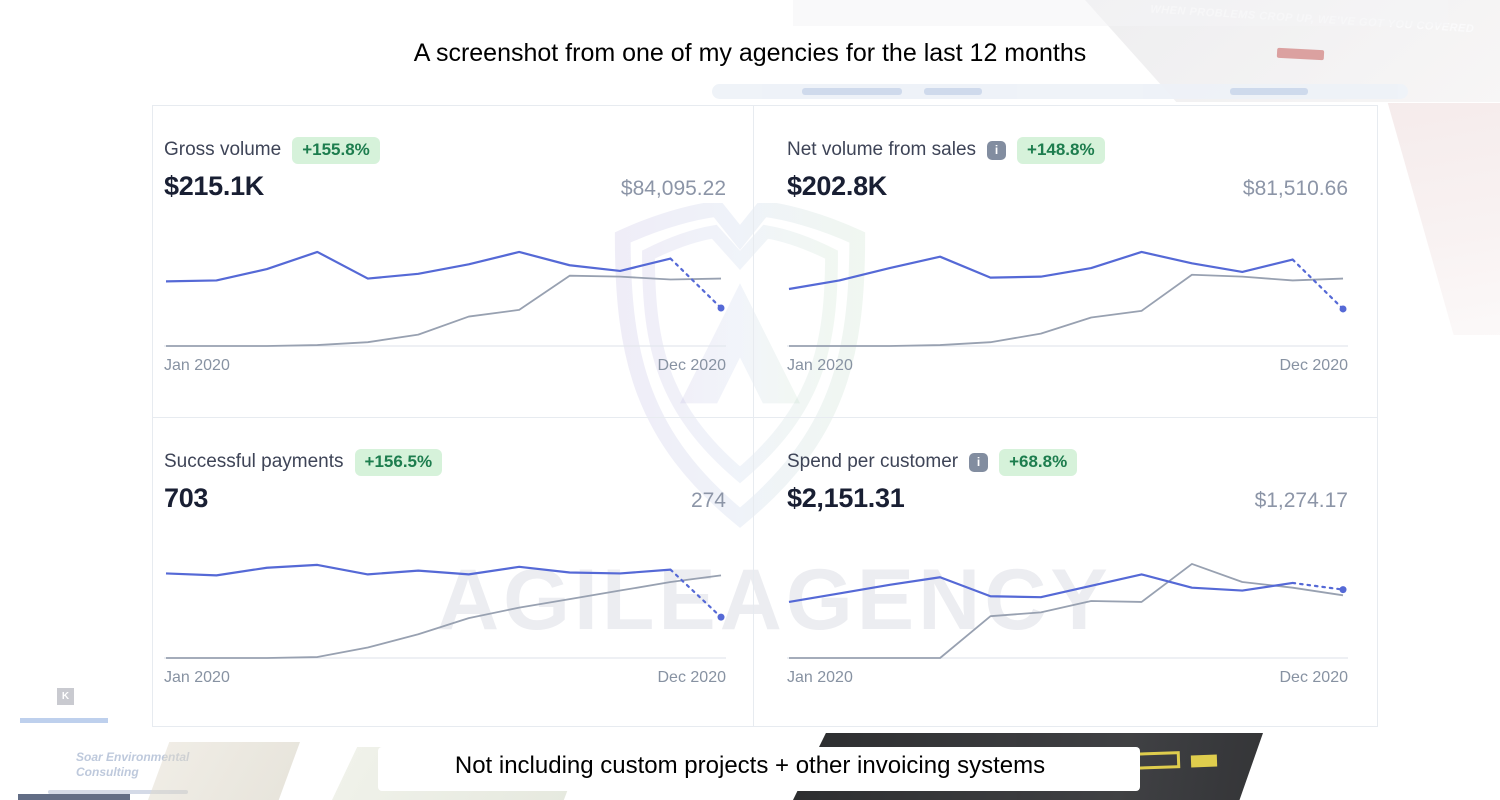 This screenshot has width=1500, height=800. What do you see at coordinates (1412, 207) in the screenshot?
I see `decor-white-dot` at bounding box center [1412, 207].